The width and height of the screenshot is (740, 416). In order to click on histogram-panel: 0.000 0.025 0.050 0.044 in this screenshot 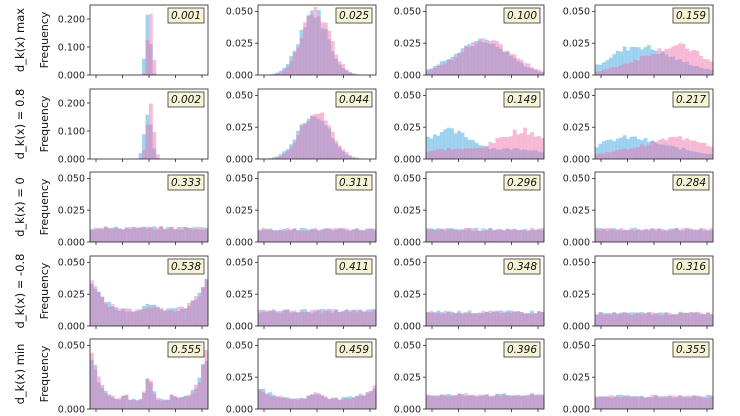, I will do `click(301, 126)`.